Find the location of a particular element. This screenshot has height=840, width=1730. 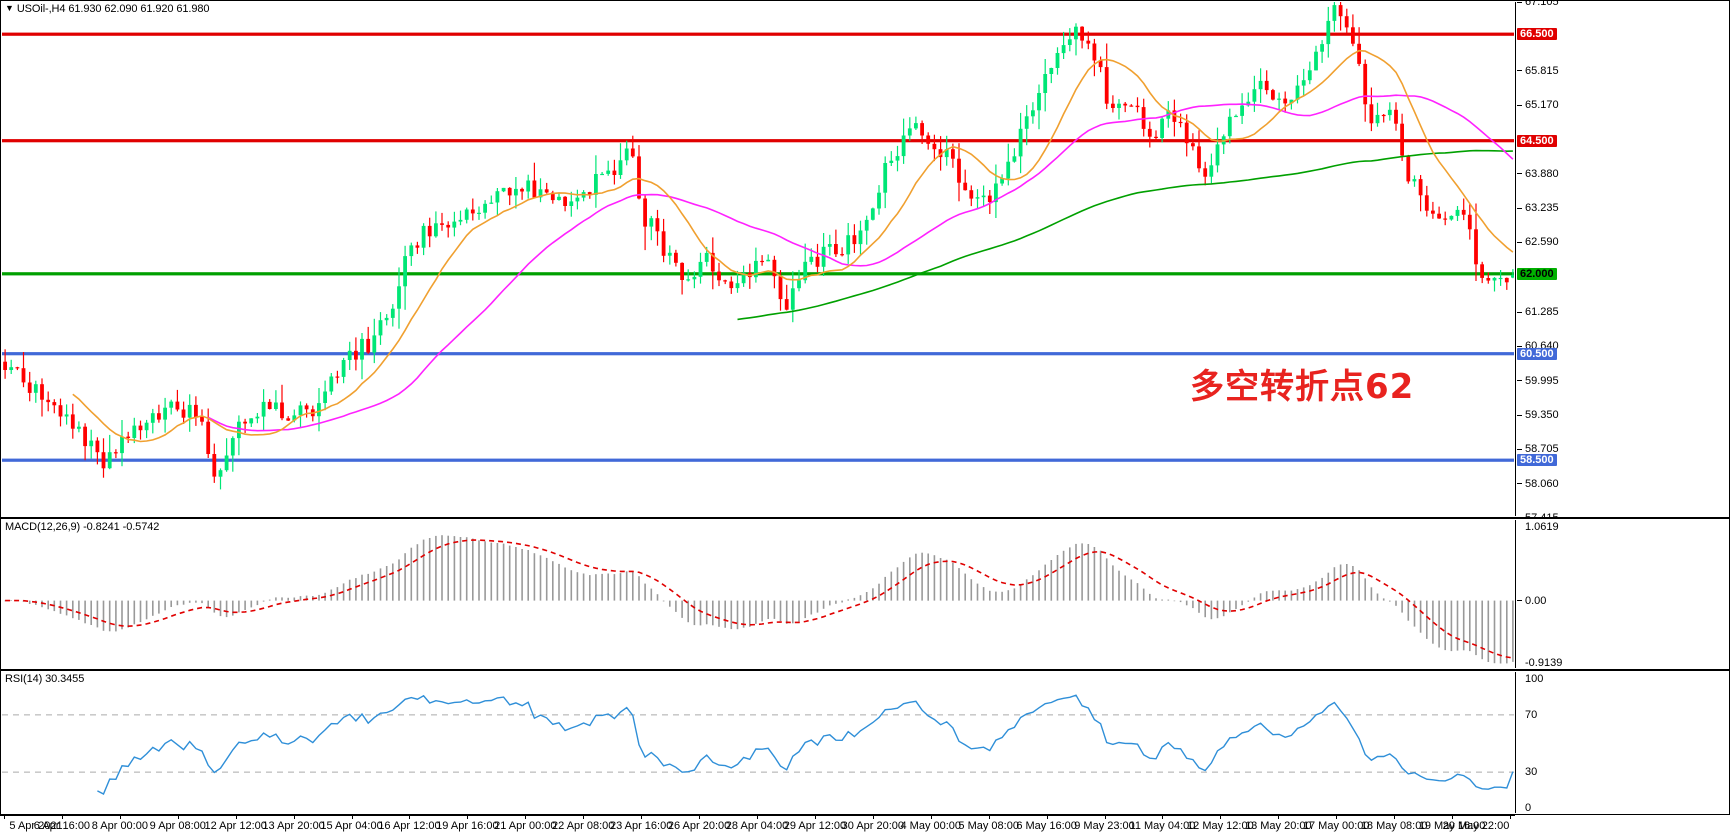

macd-axis-separator is located at coordinates (1515, 594).